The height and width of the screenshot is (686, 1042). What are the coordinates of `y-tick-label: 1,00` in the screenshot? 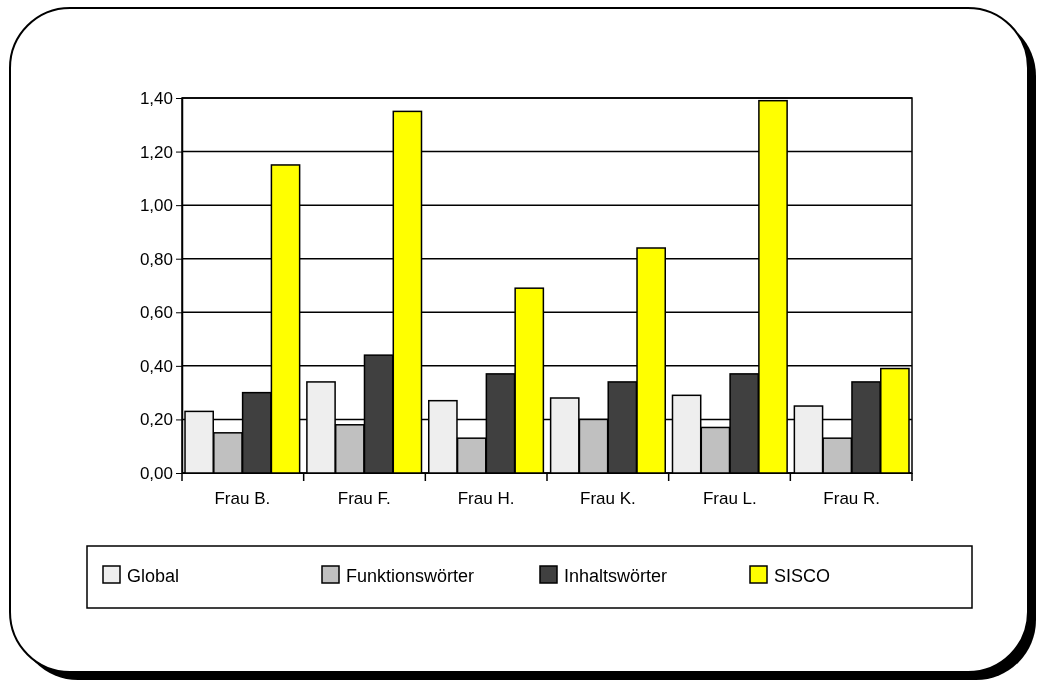 It's located at (156, 206).